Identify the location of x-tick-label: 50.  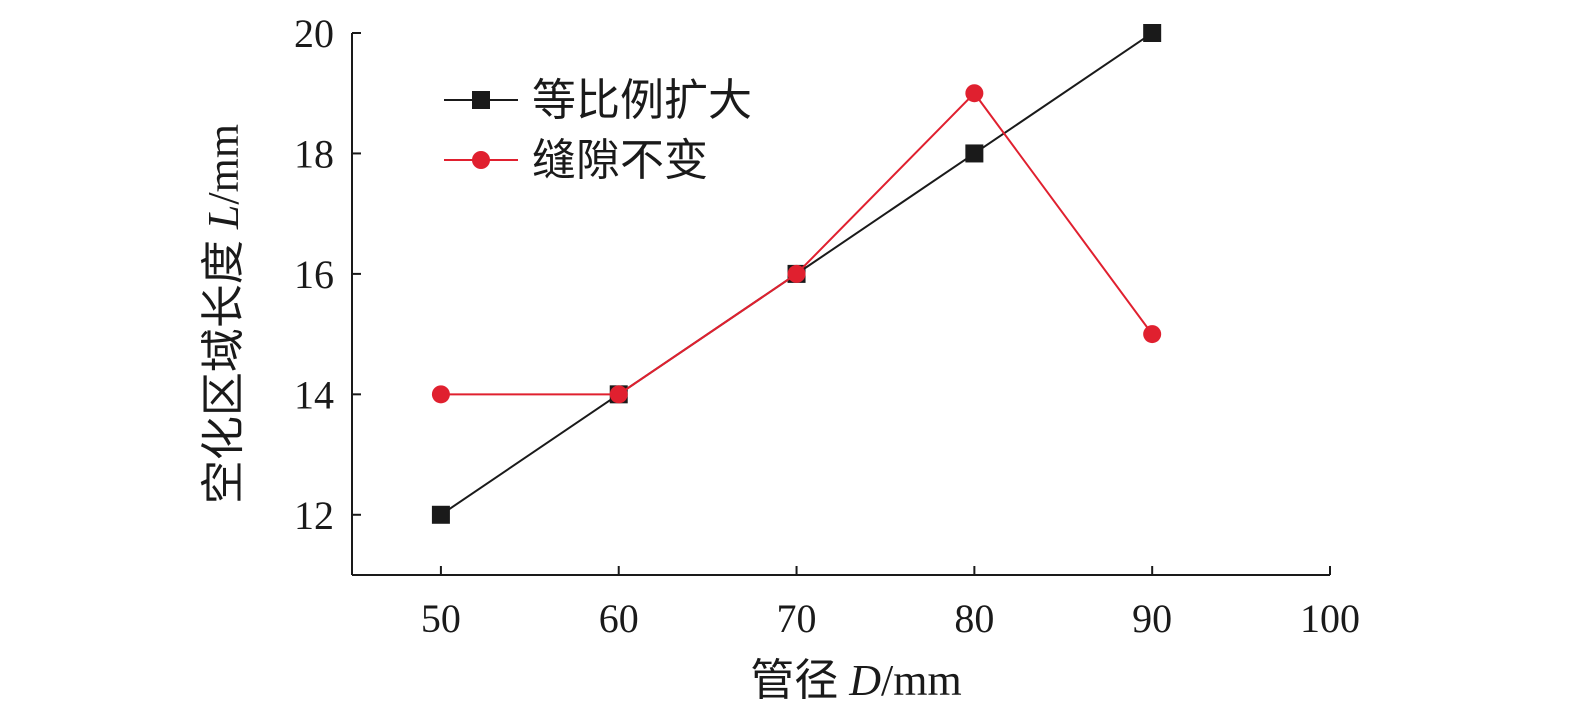
(441, 618).